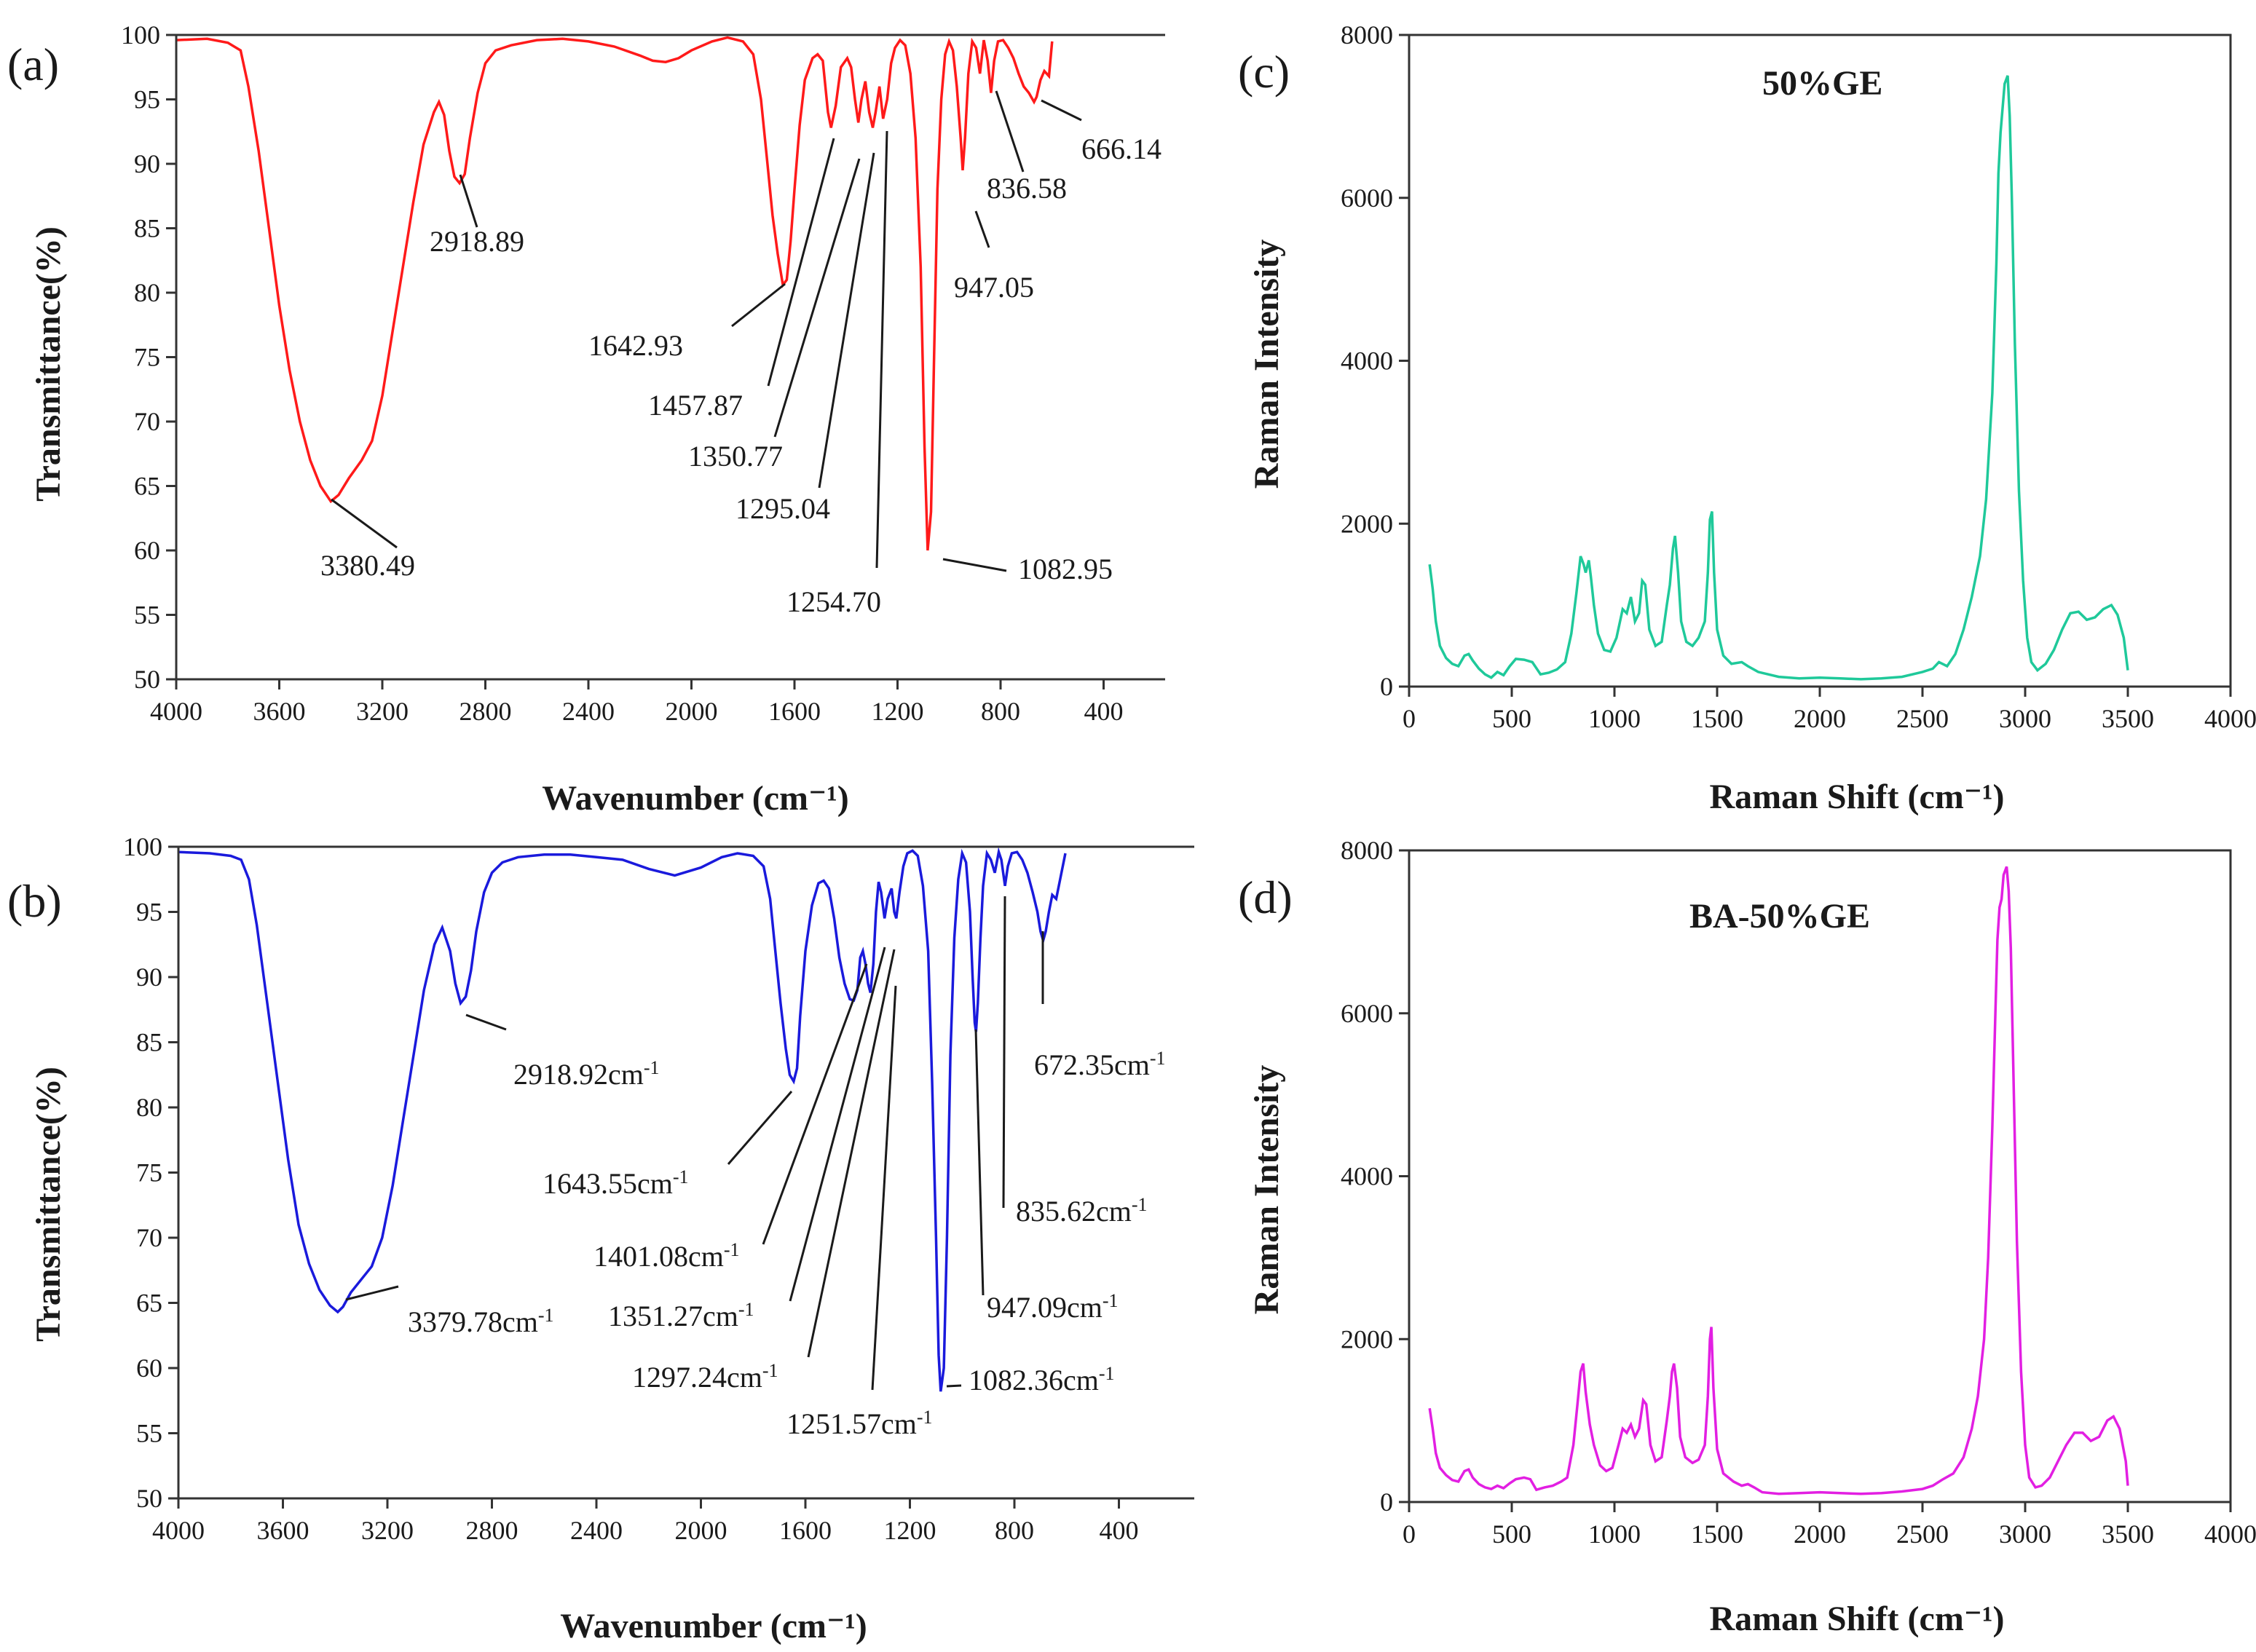 The height and width of the screenshot is (1652, 2256). What do you see at coordinates (368, 565) in the screenshot?
I see `peak-label-3380: 3380.49` at bounding box center [368, 565].